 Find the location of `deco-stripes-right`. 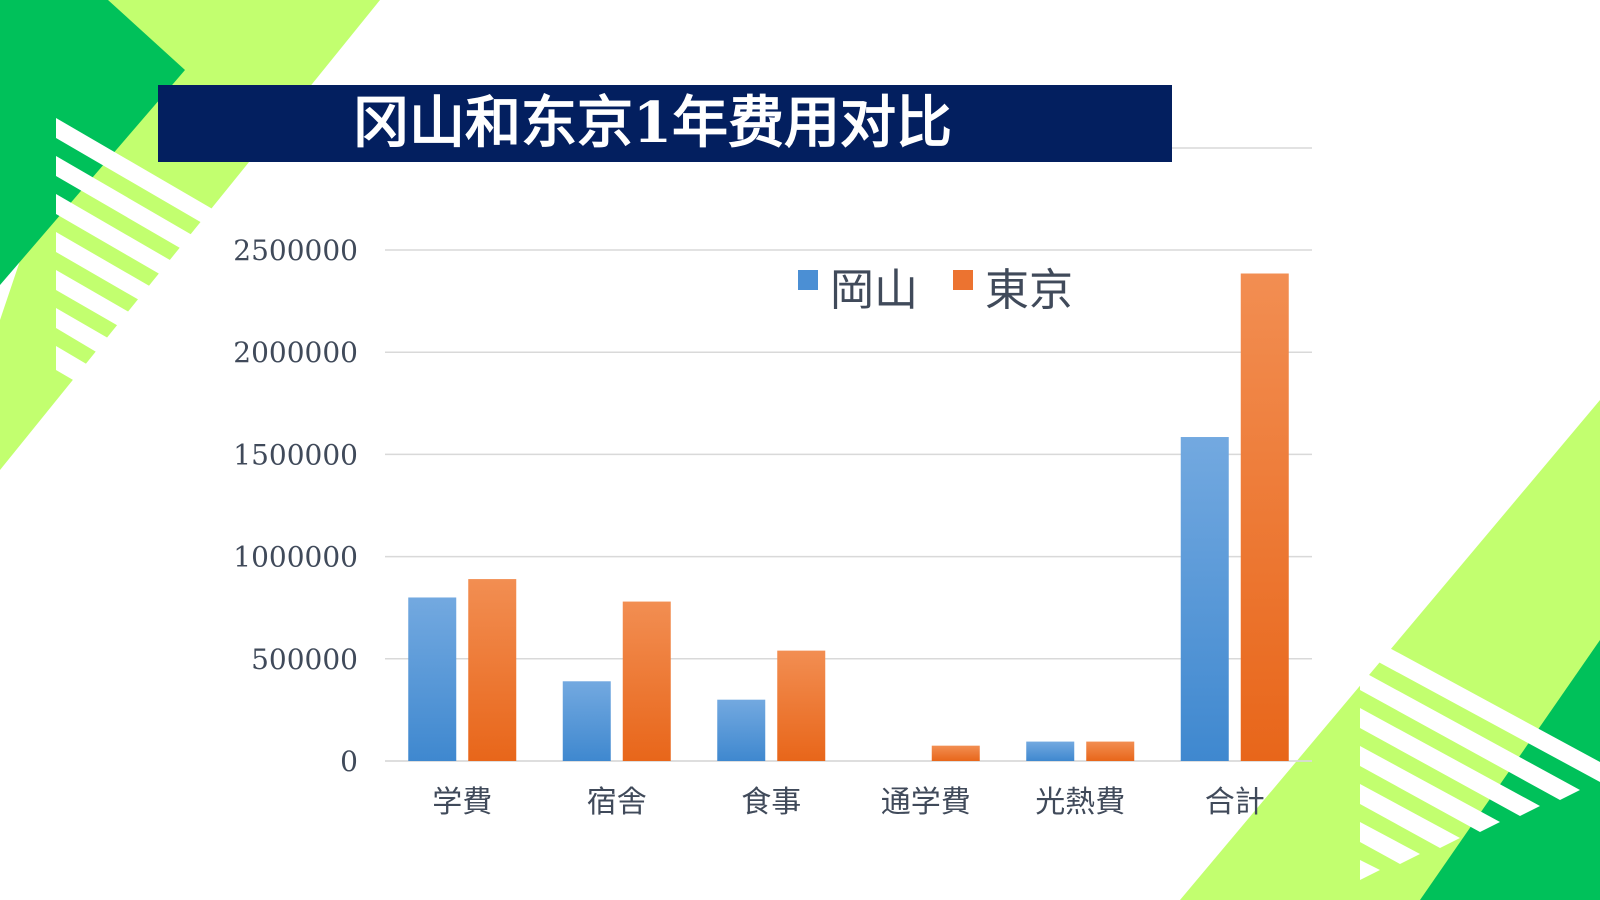

deco-stripes-right is located at coordinates (1480, 756).